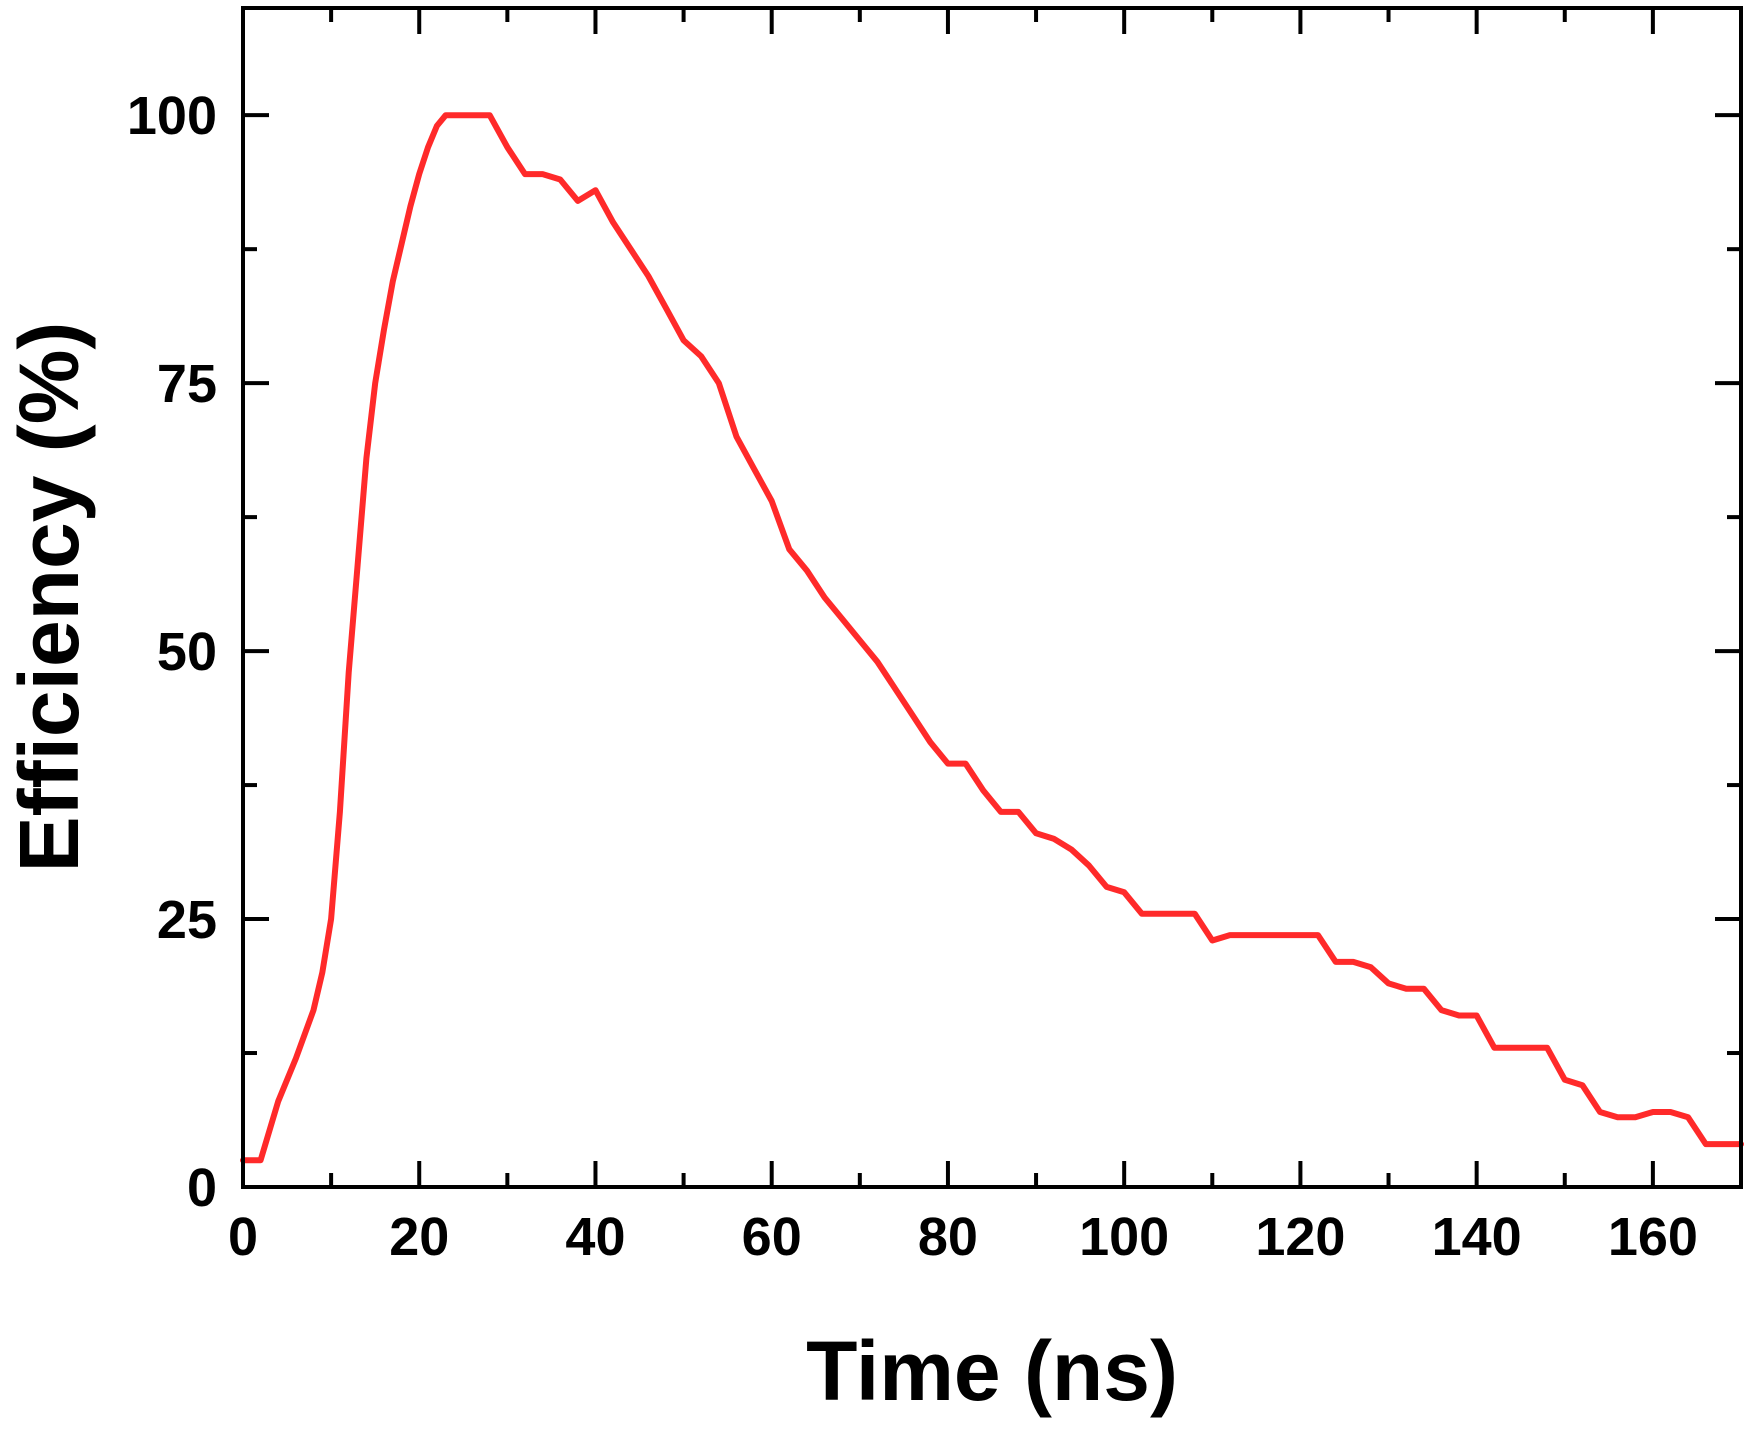 The height and width of the screenshot is (1429, 1750). I want to click on x-tick-label: 20, so click(419, 1237).